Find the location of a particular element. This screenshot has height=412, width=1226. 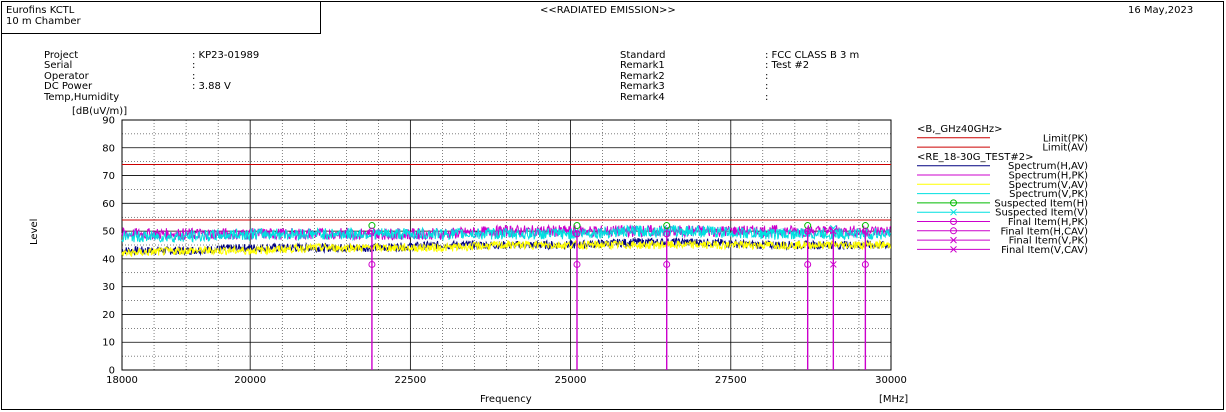

legend-label: Limit(AV) is located at coordinates (1065, 148).